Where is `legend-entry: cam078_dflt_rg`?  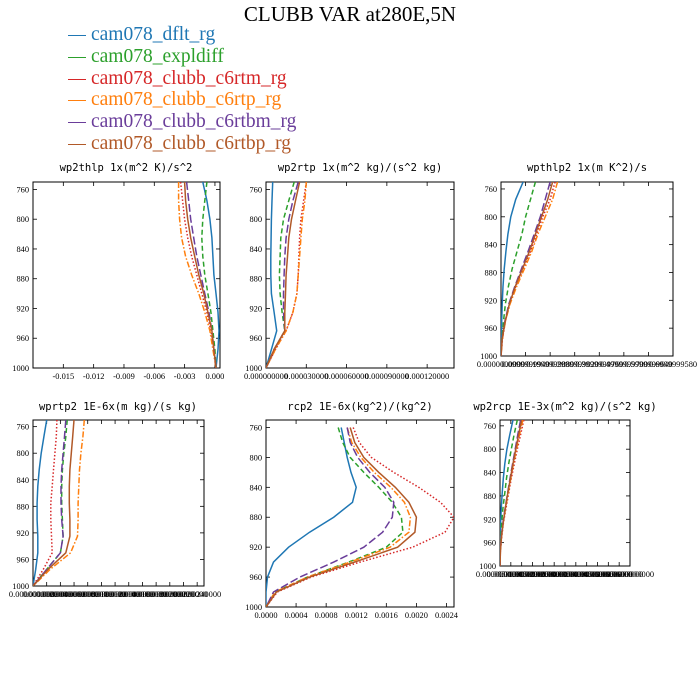
legend-entry: cam078_dflt_rg is located at coordinates (182, 35).